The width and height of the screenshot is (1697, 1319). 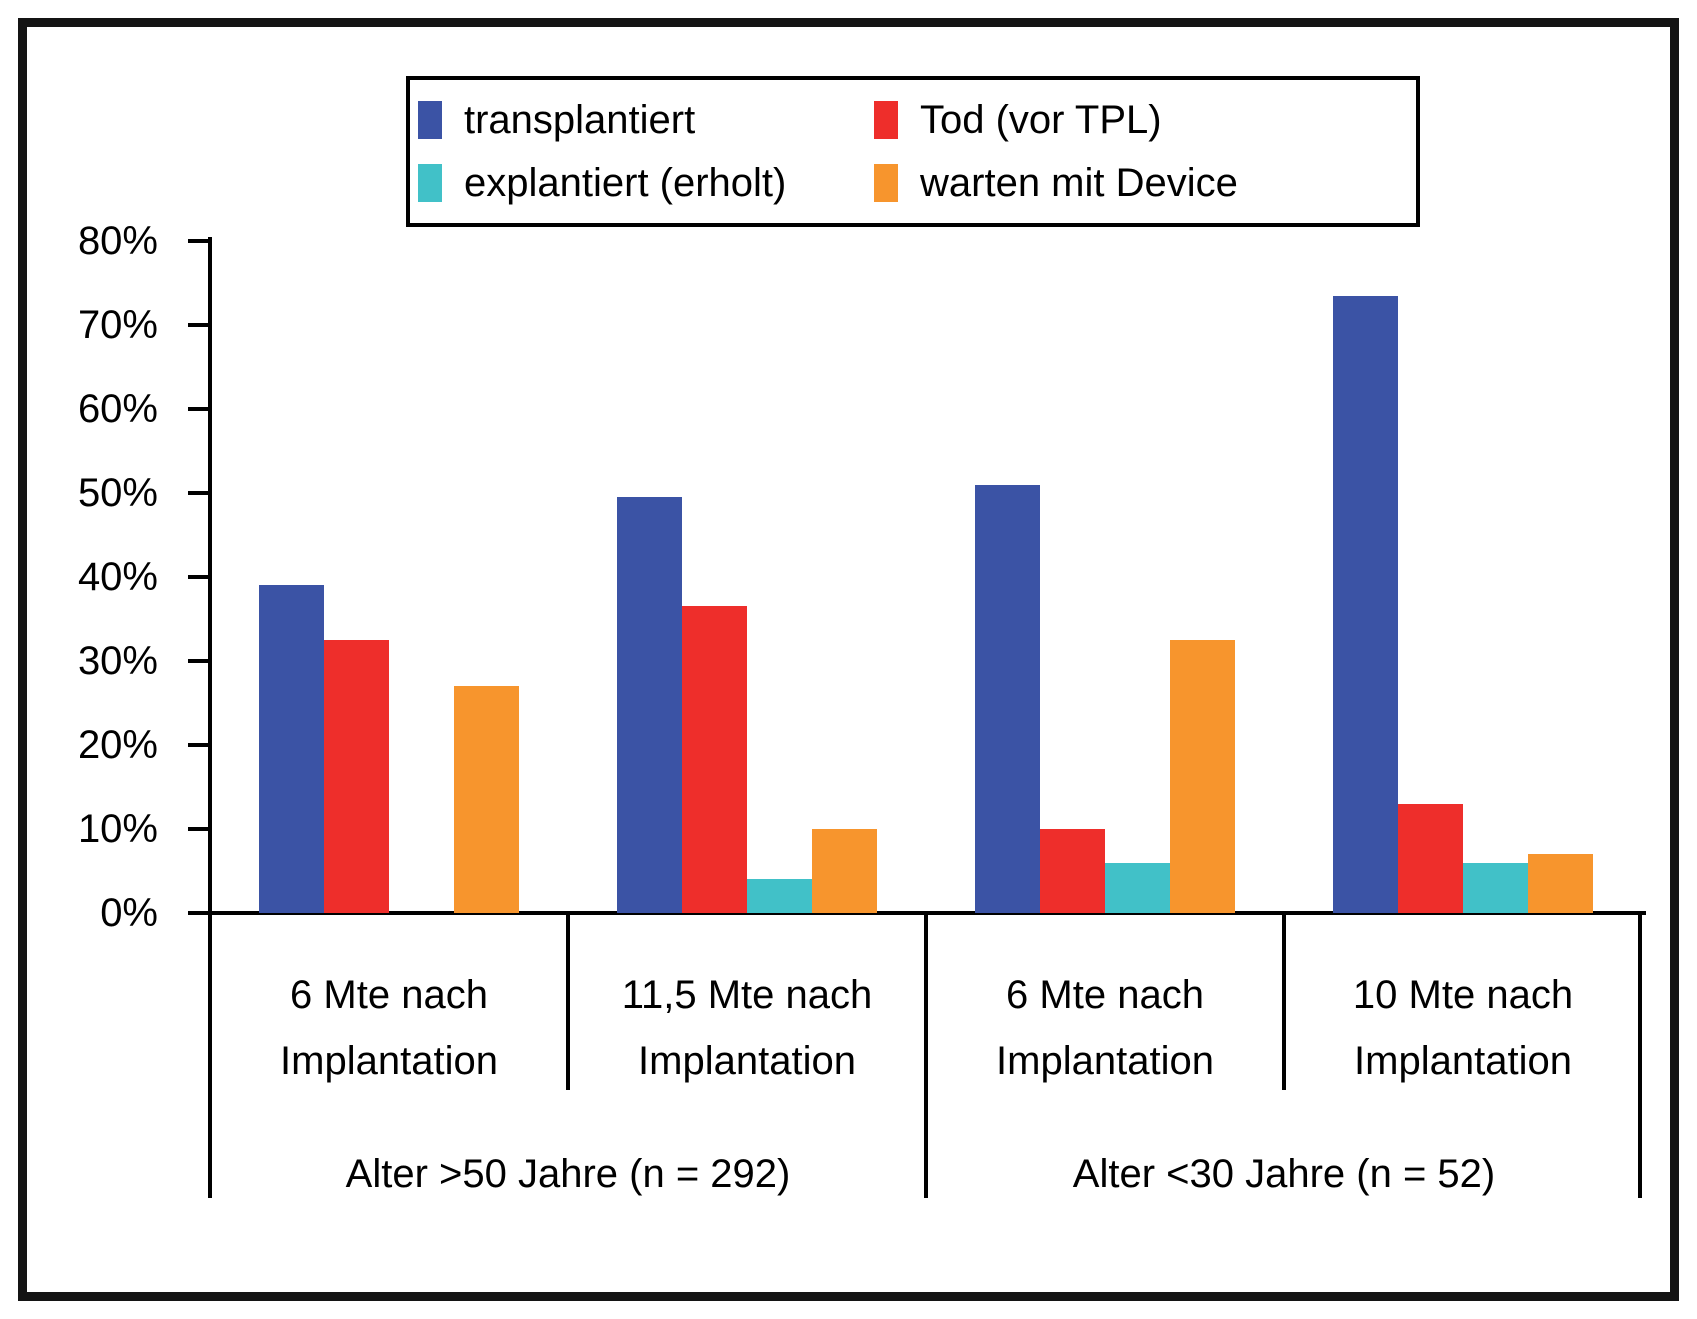 I want to click on y-axis-label: 10%, so click(x=117, y=829).